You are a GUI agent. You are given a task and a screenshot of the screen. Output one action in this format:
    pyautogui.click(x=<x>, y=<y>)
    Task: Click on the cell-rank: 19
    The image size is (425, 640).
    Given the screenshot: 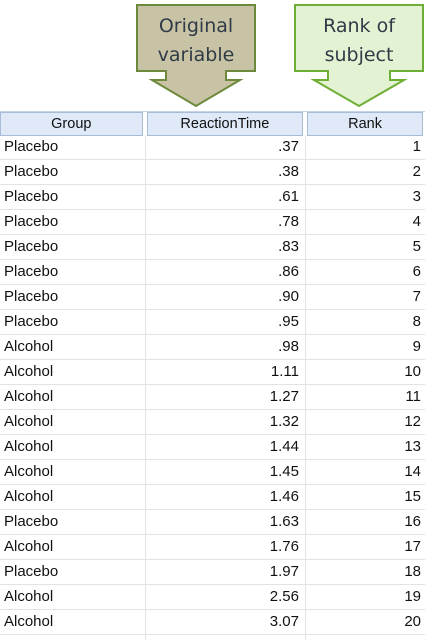 What is the action you would take?
    pyautogui.click(x=412, y=596)
    